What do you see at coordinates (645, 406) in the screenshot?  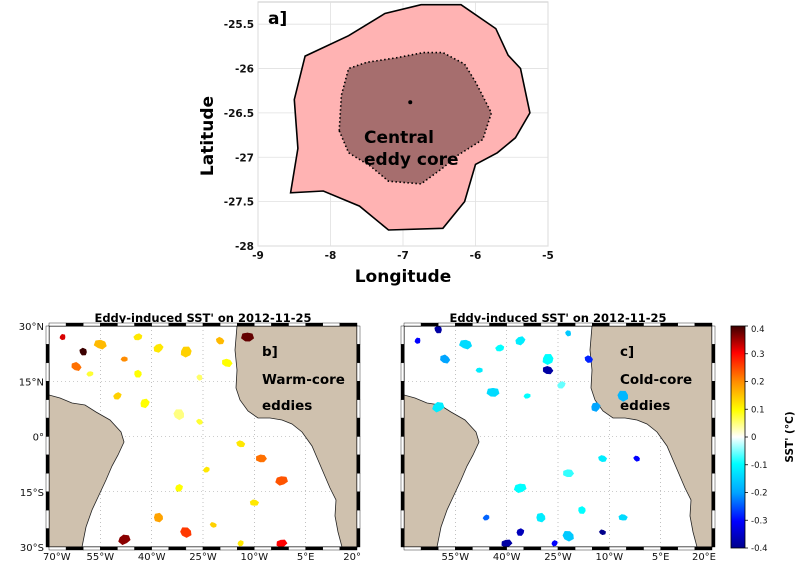 I see `panel-c-annotation-2: eddies` at bounding box center [645, 406].